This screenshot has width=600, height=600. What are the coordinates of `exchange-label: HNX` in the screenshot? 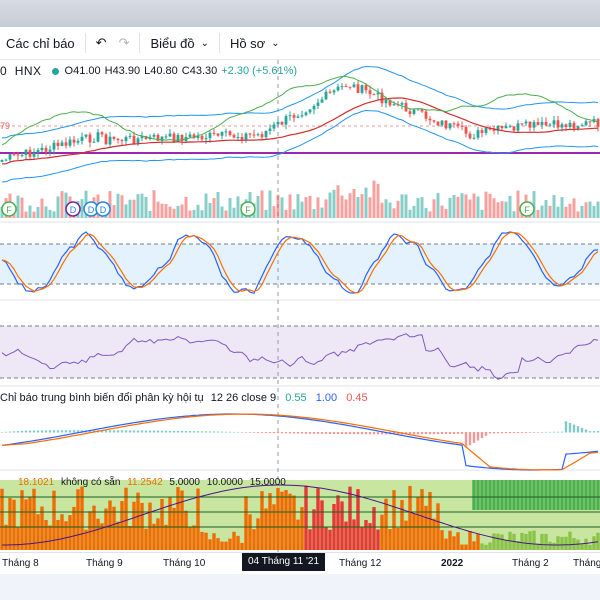 It's located at (28, 71).